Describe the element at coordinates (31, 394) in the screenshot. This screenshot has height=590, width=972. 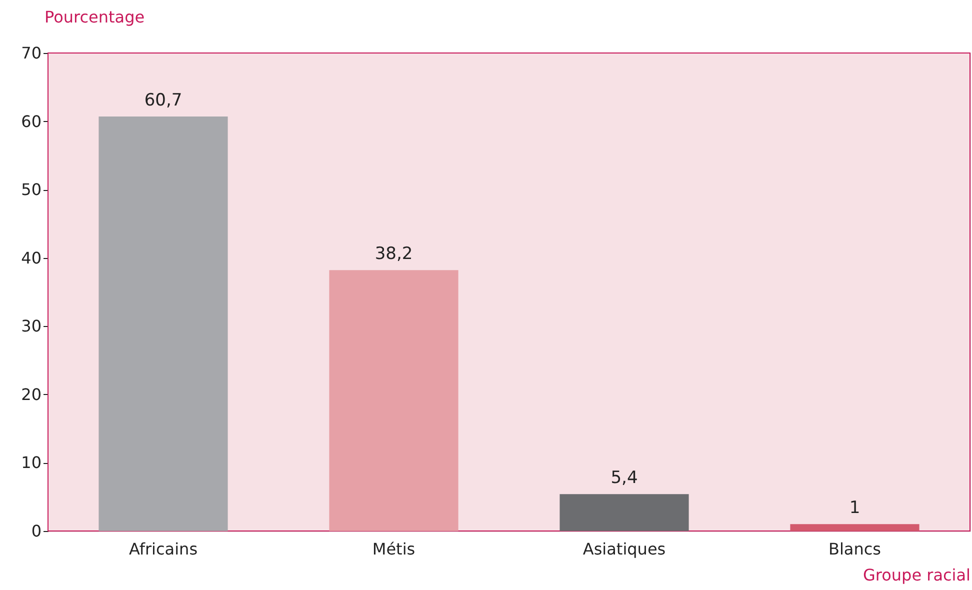
I see `y-tick-label: 20` at that location.